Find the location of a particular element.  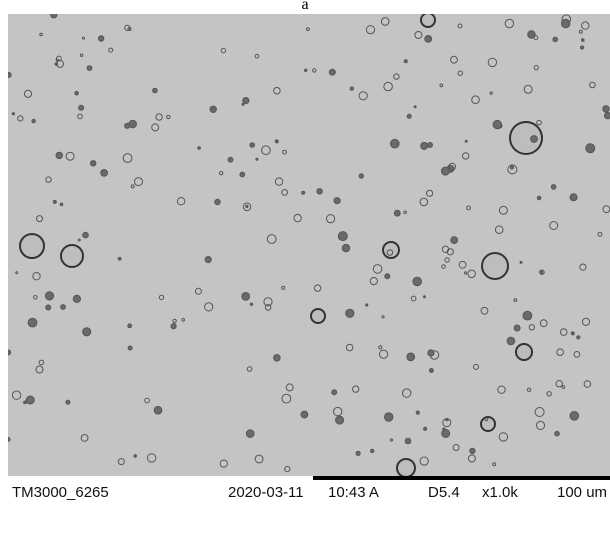

date: 2020-03-11 is located at coordinates (266, 492).